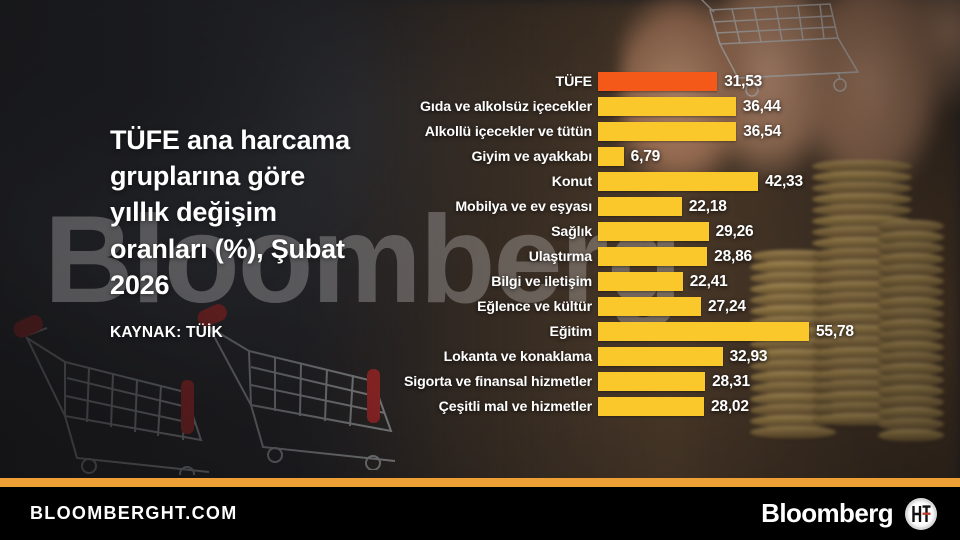  I want to click on chart-row-label: Lokanta ve konaklama, so click(518, 356).